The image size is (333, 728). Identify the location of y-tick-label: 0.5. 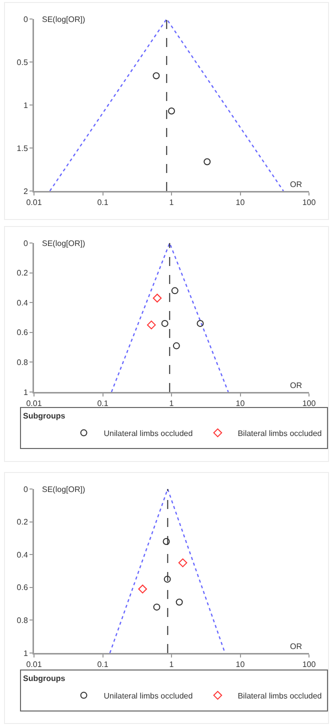
(22, 62).